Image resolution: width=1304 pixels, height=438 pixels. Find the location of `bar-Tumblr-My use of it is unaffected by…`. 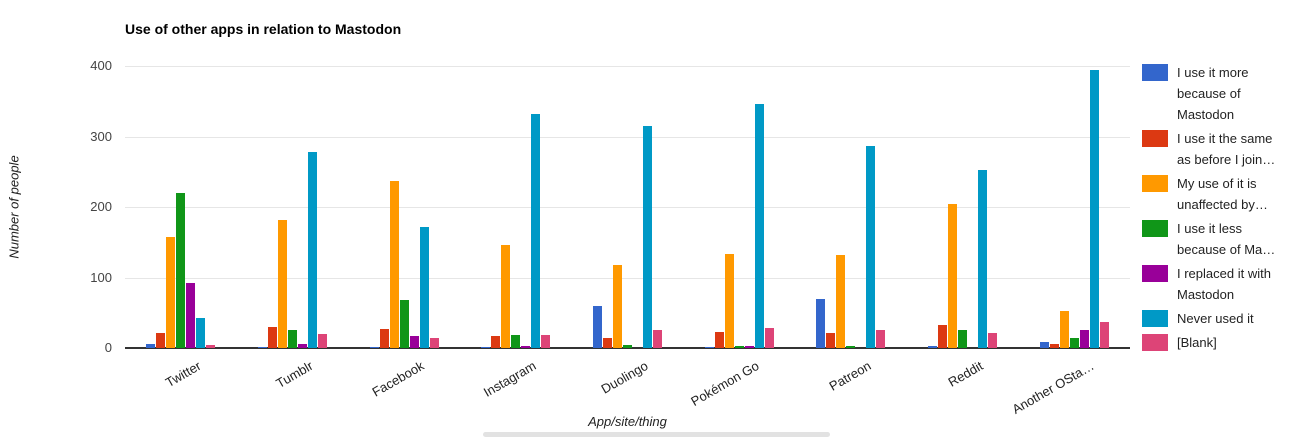

bar-Tumblr-My use of it is unaffected by… is located at coordinates (282, 284).